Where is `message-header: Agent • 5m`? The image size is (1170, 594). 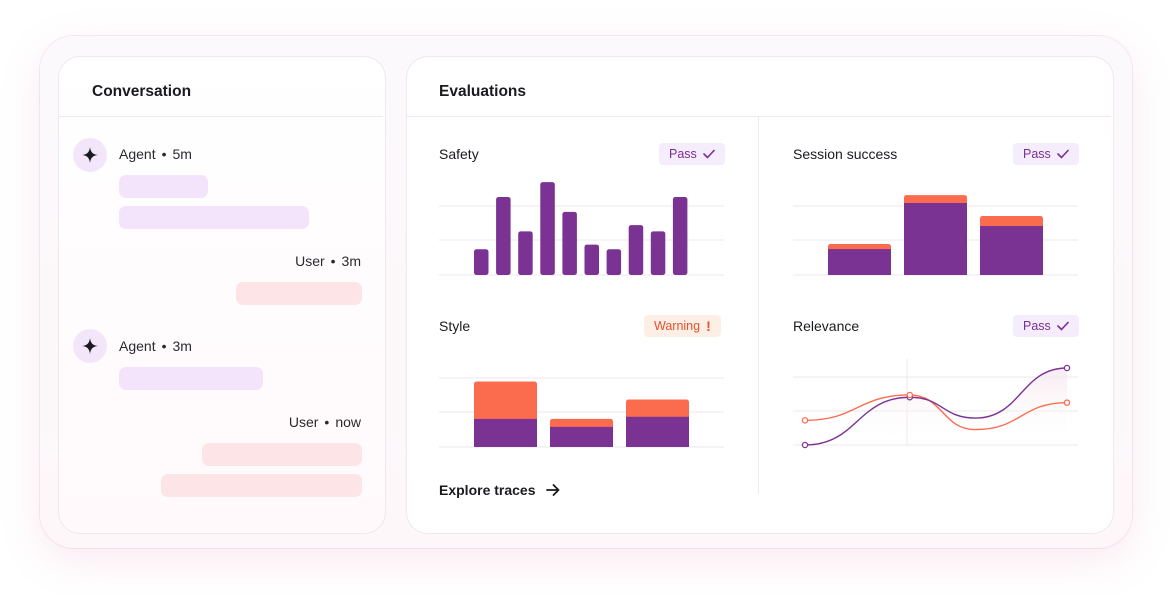
message-header: Agent • 5m is located at coordinates (155, 154).